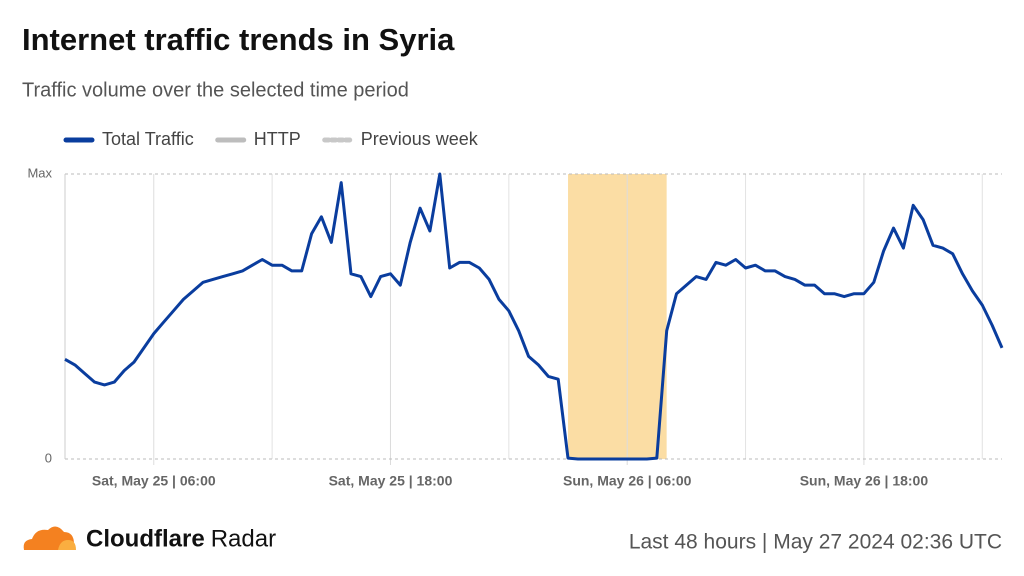 Image resolution: width=1024 pixels, height=576 pixels. I want to click on x-tick-label: Sun, May 26 | 18:00, so click(864, 481).